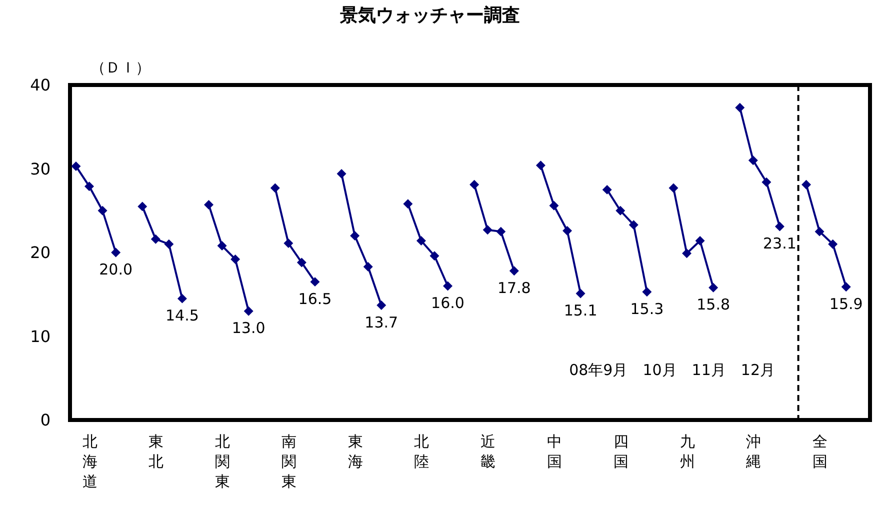 The width and height of the screenshot is (888, 507). I want to click on x-tick-label: 九州, so click(687, 451).